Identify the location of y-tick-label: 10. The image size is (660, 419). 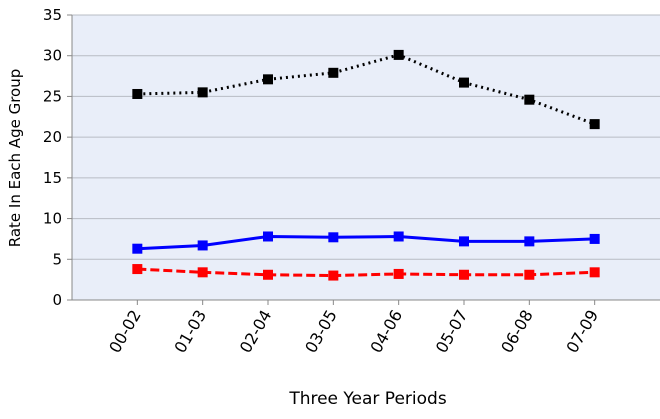
(52, 219).